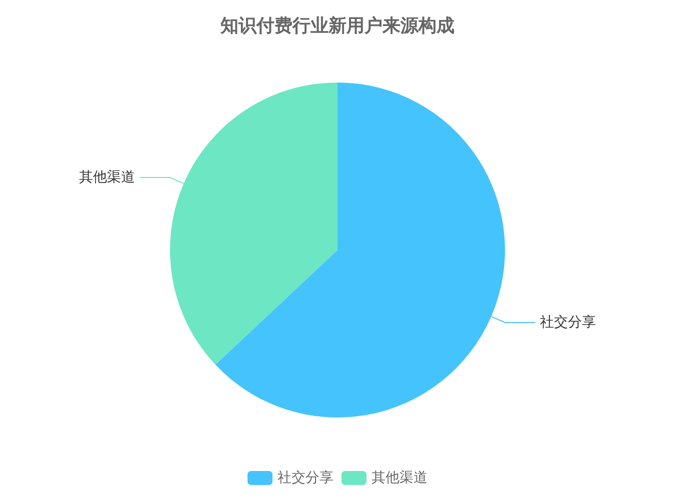 The width and height of the screenshot is (675, 500). Describe the element at coordinates (400, 478) in the screenshot. I see `legend-label: 其他渠道` at that location.